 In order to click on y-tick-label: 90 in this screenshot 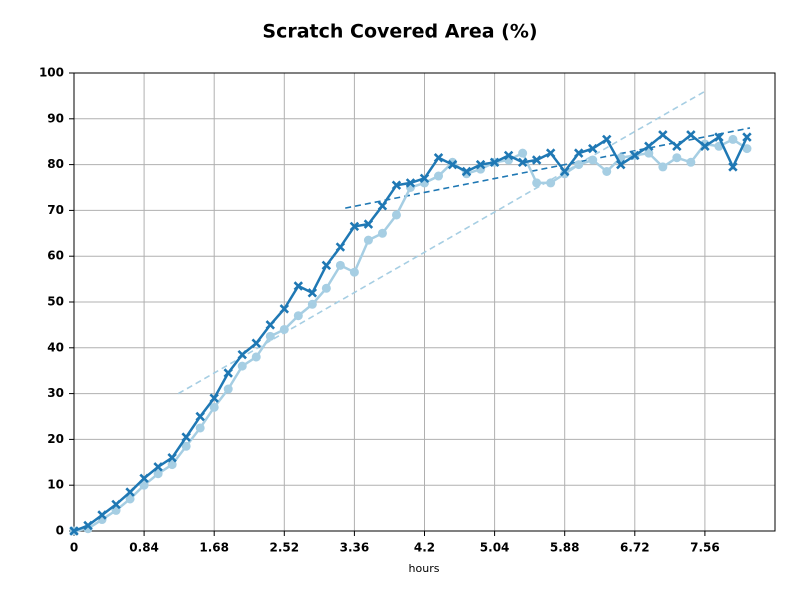, I will do `click(55, 118)`.